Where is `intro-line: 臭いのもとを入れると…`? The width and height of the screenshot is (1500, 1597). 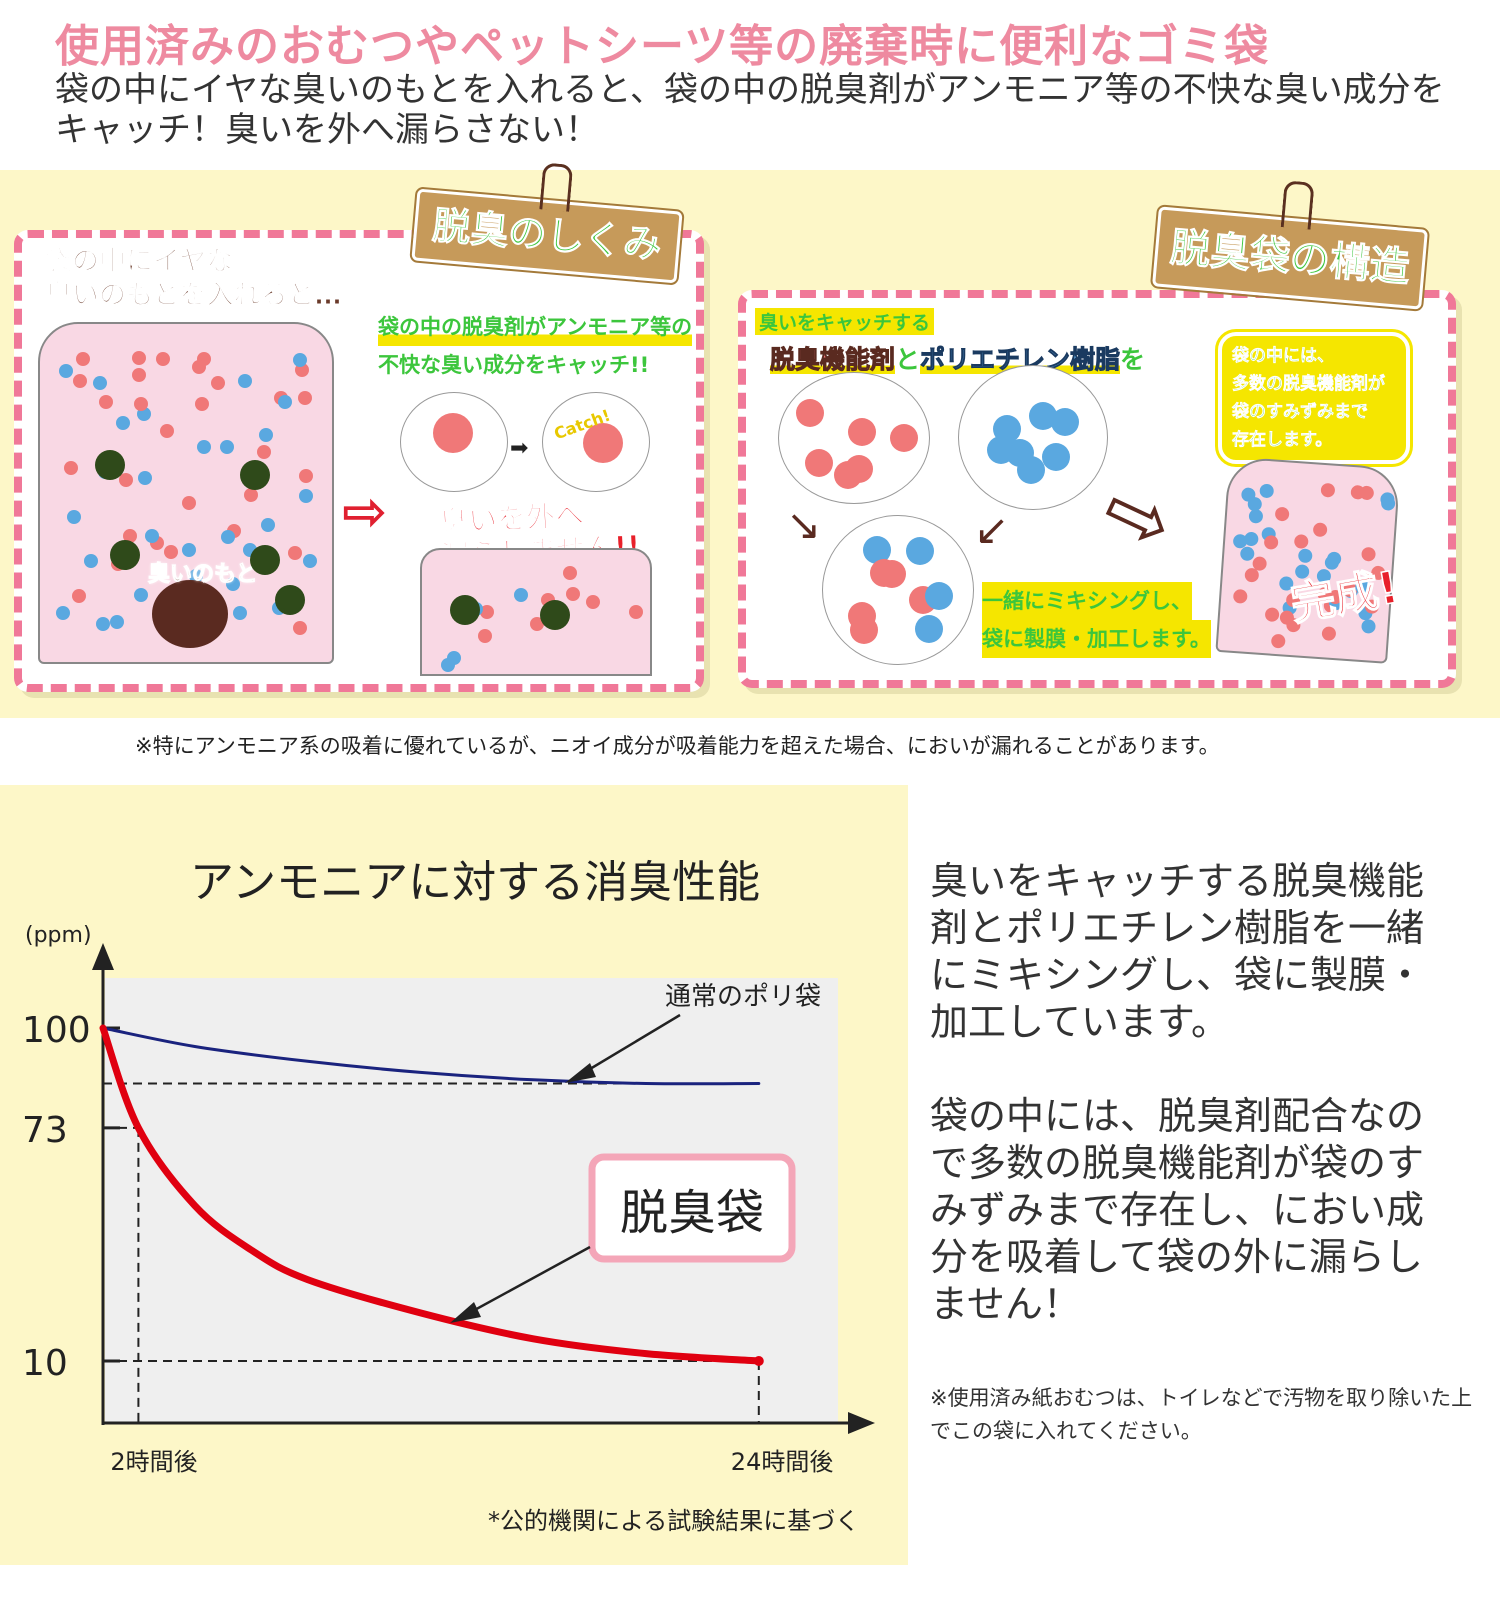 intro-line: 臭いのもとを入れると… is located at coordinates (193, 296).